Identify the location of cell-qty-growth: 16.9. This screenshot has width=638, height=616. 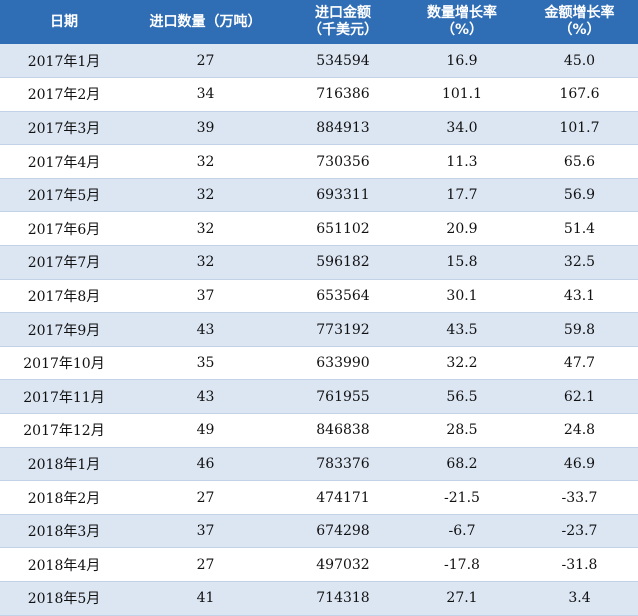
(462, 61).